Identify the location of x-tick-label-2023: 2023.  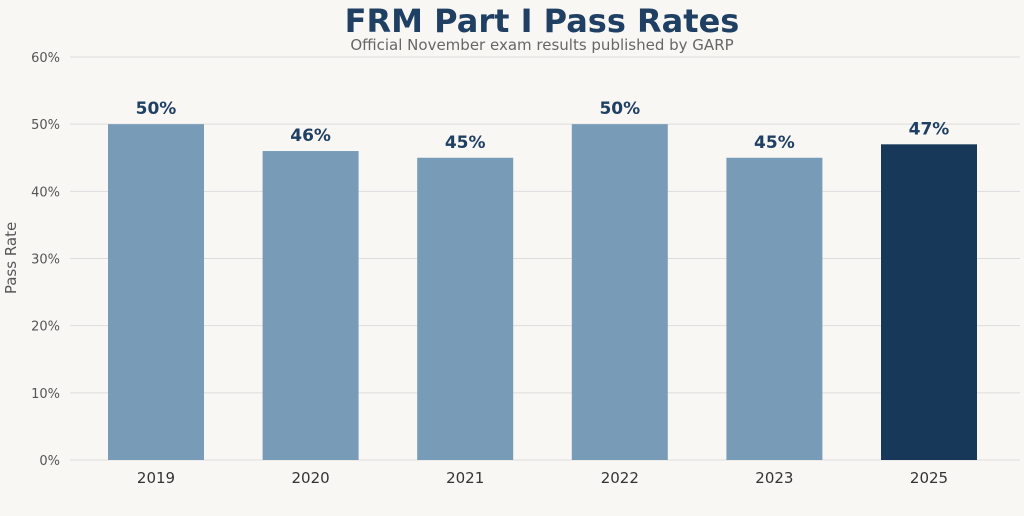
(774, 478).